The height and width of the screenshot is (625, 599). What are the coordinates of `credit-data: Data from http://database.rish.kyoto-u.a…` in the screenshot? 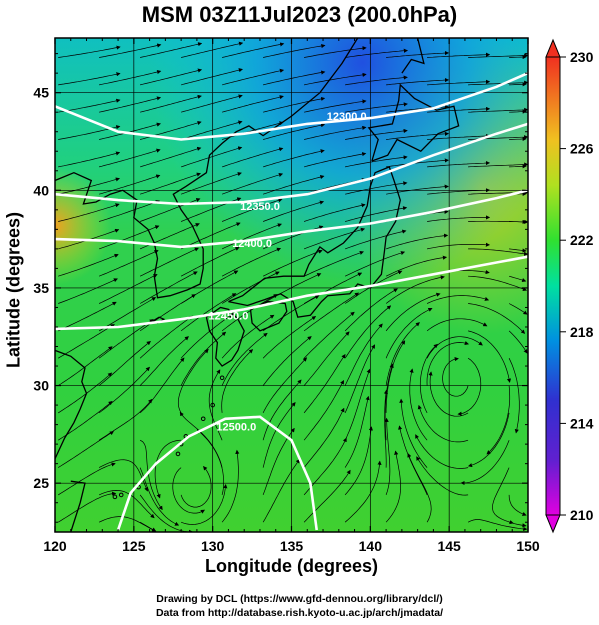 It's located at (299, 613).